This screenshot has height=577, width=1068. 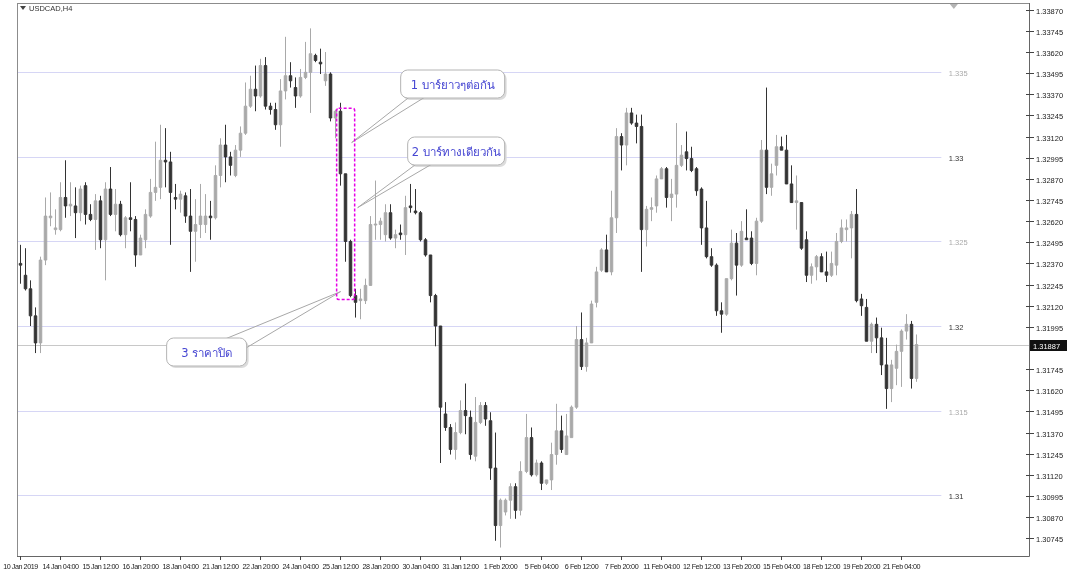 What do you see at coordinates (207, 353) in the screenshot?
I see `annotation: 3 ราคาปิด` at bounding box center [207, 353].